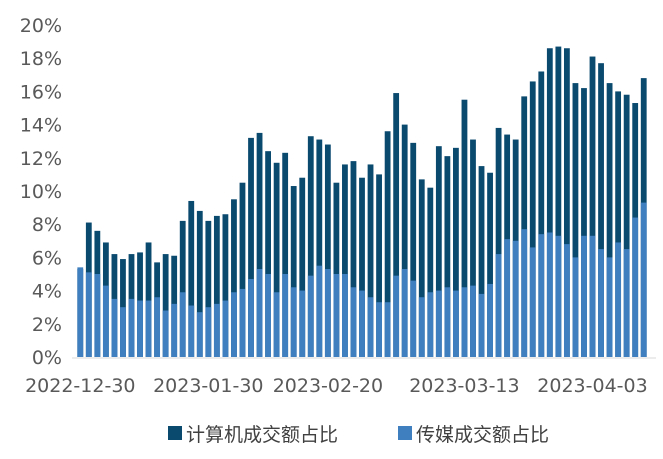  Describe the element at coordinates (47, 292) in the screenshot. I see `y-tick-label: 4%` at that location.